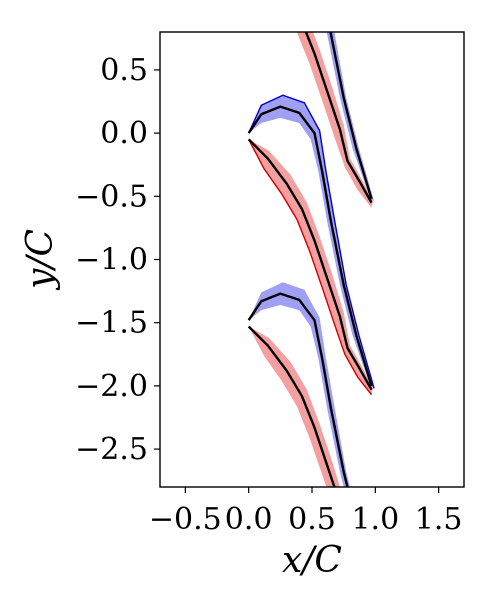 Image resolution: width=482 pixels, height=602 pixels. Describe the element at coordinates (111, 260) in the screenshot. I see `y-tick-label: −1.0` at that location.